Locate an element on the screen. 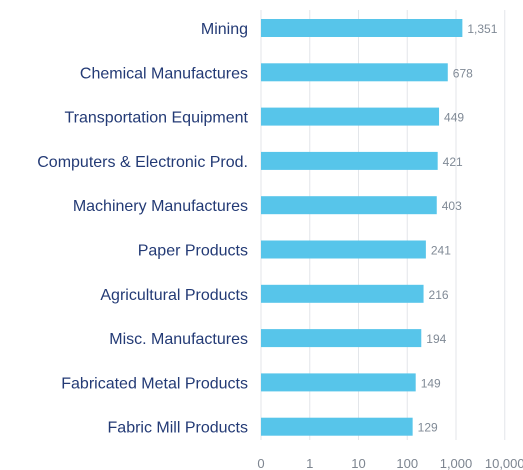 The image size is (523, 470). category-label: Fabricated Metal Products is located at coordinates (154, 383).